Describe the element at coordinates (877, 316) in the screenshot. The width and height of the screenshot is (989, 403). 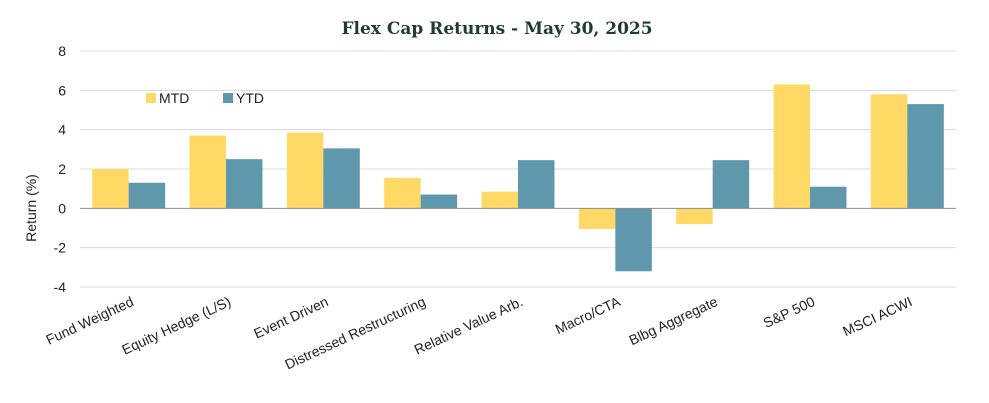
I see `x-category-label: MSCI ACWI` at that location.